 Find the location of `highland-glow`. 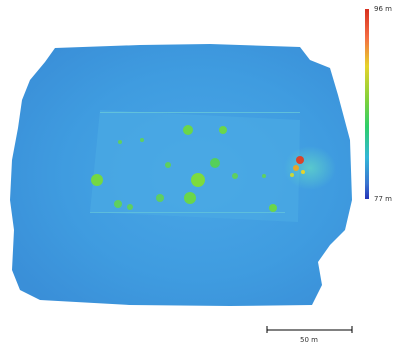

highland-glow is located at coordinates (310, 168).